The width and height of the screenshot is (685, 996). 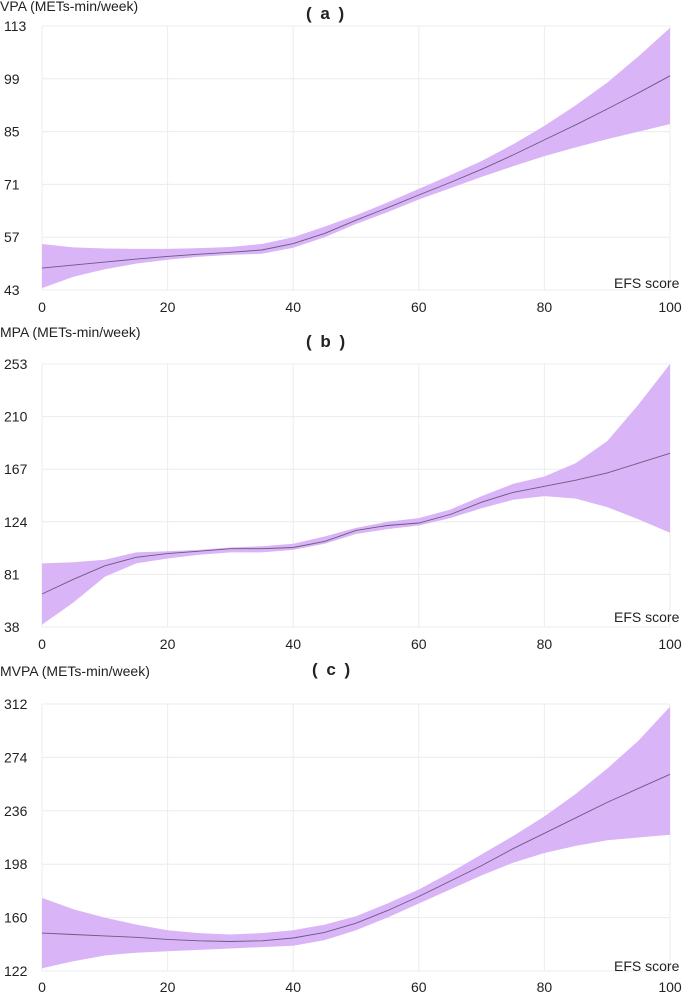 I want to click on x-tick-label-b: 100, so click(x=670, y=644).